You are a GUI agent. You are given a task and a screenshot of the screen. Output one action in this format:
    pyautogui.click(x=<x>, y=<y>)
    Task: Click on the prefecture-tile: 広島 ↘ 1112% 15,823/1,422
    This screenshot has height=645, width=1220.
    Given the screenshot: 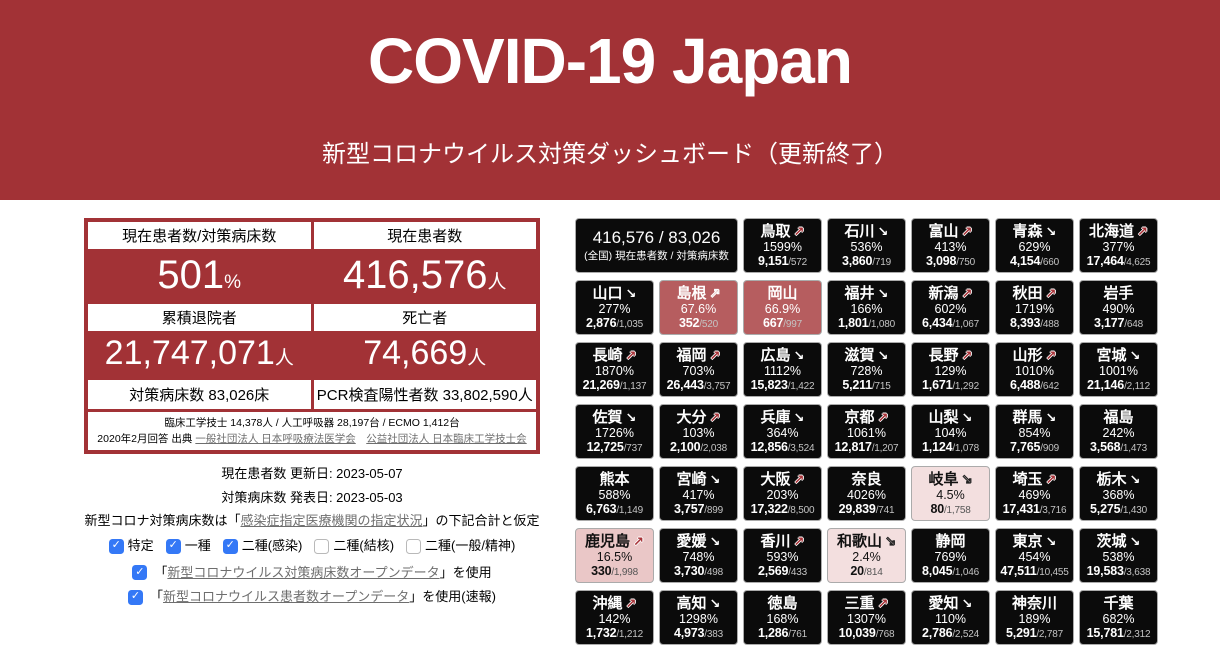 What is the action you would take?
    pyautogui.click(x=782, y=369)
    